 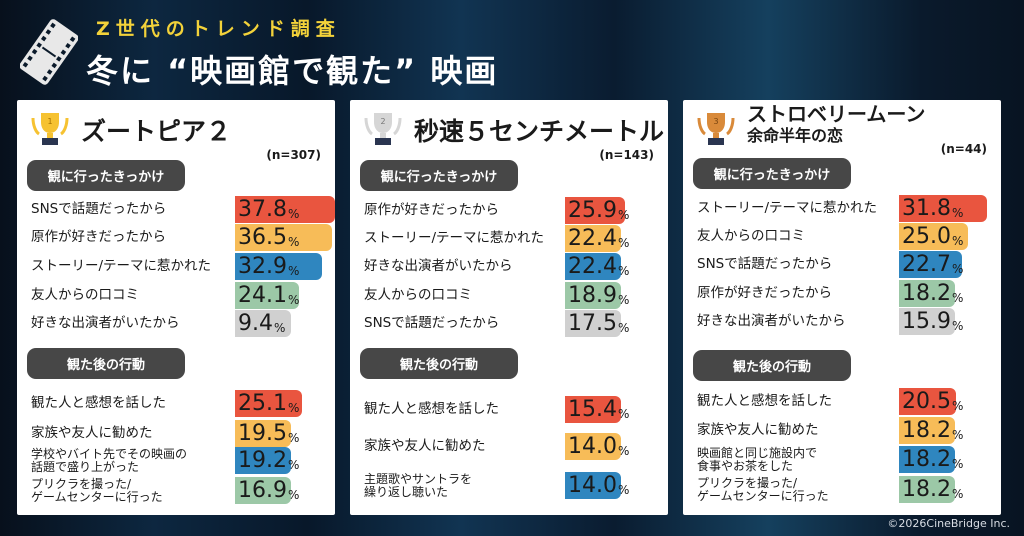 I want to click on bar-label: 映画館と同じ施設内で 食事やお茶をした, so click(x=757, y=459).